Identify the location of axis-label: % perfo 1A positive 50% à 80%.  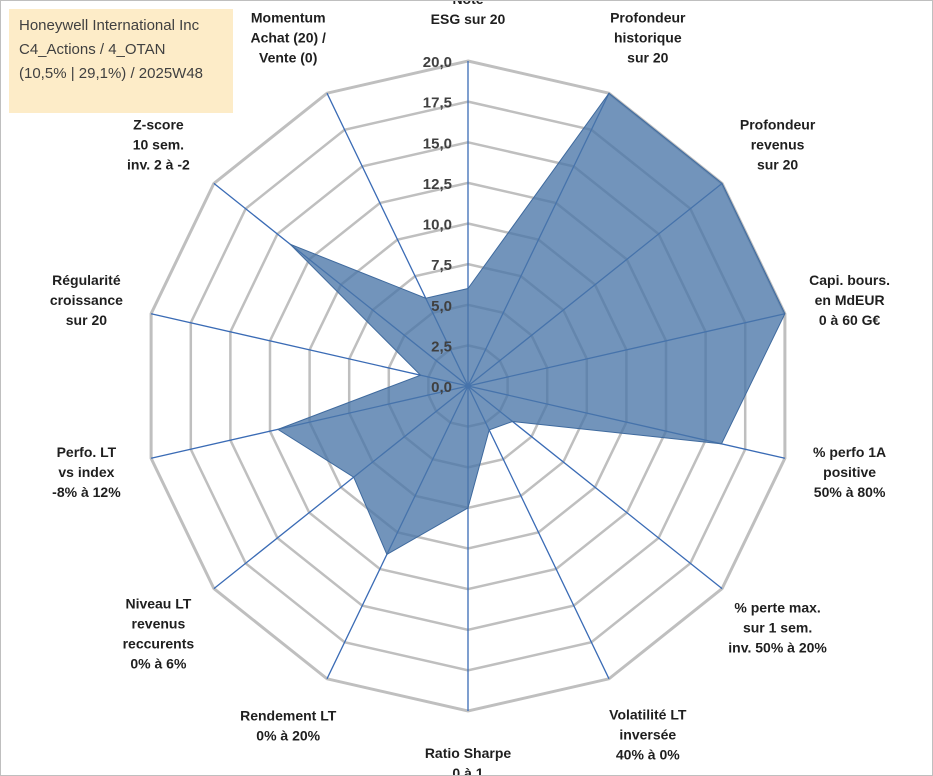
(849, 472).